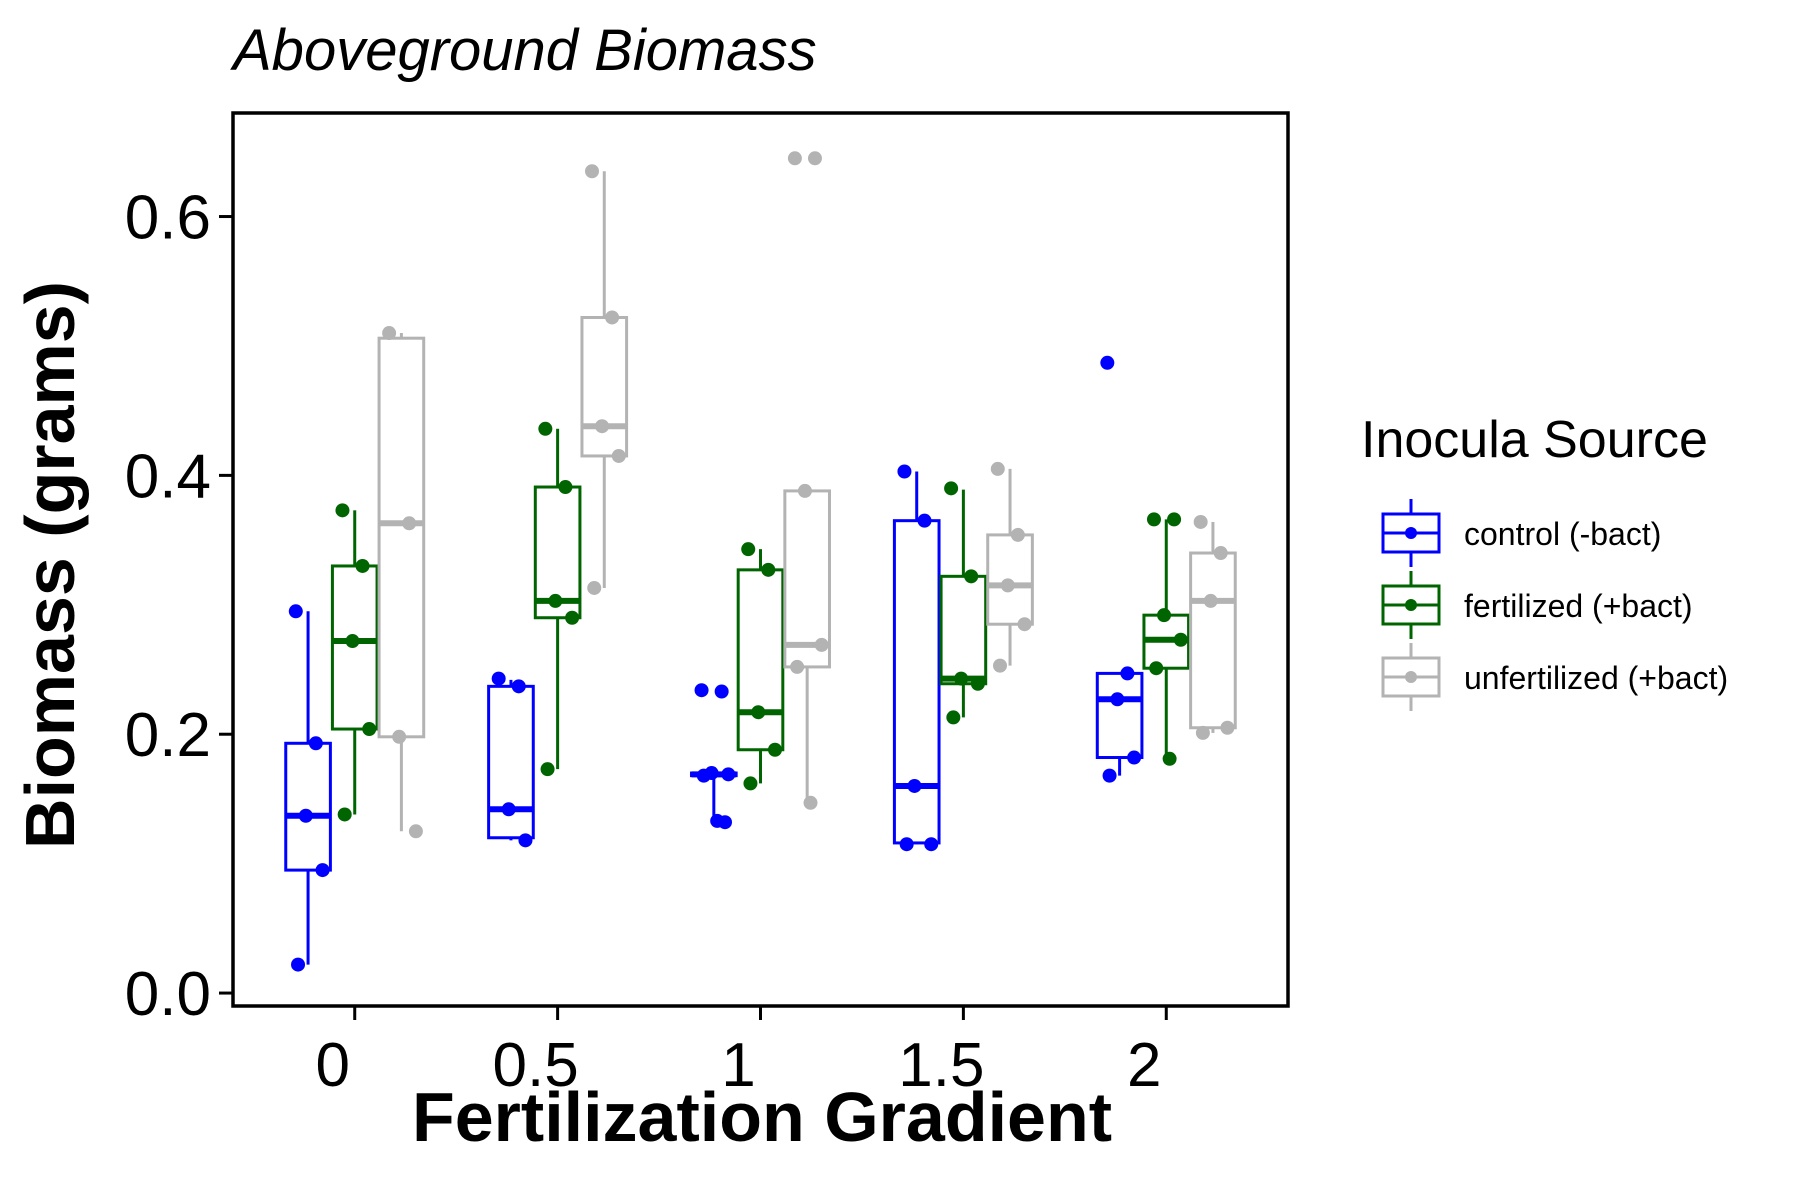 The image size is (1800, 1200). What do you see at coordinates (168, 476) in the screenshot?
I see `y-tick-label: 0.4` at bounding box center [168, 476].